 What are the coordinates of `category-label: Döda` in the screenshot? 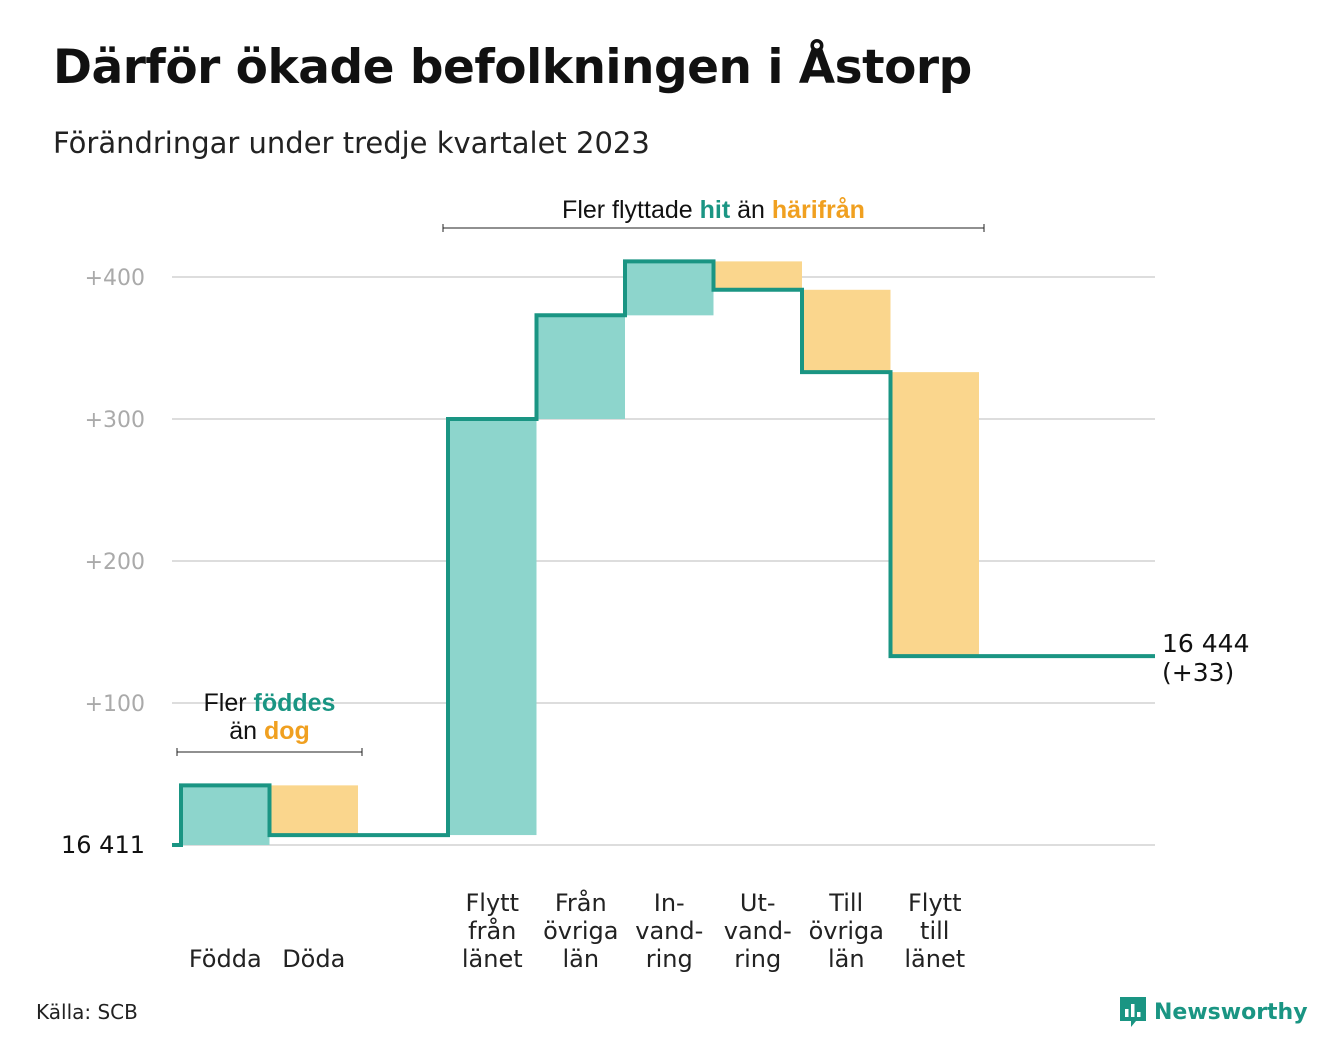 It's located at (313, 959).